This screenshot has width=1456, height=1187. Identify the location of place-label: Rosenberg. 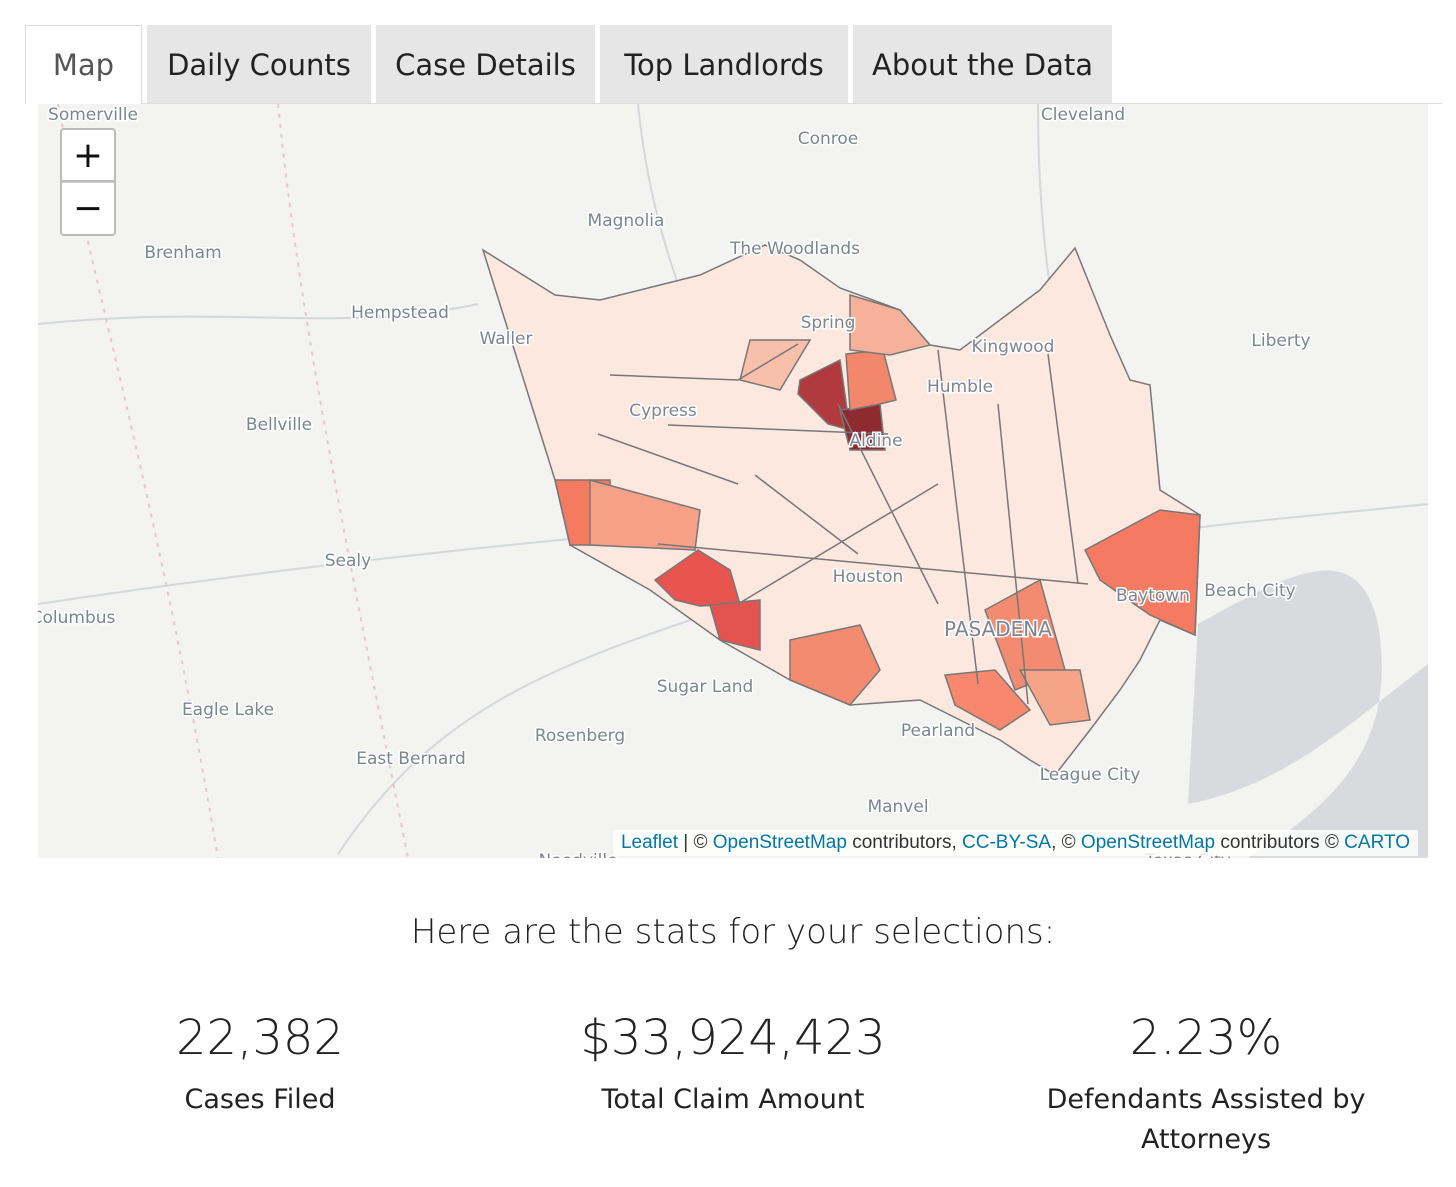
(580, 736).